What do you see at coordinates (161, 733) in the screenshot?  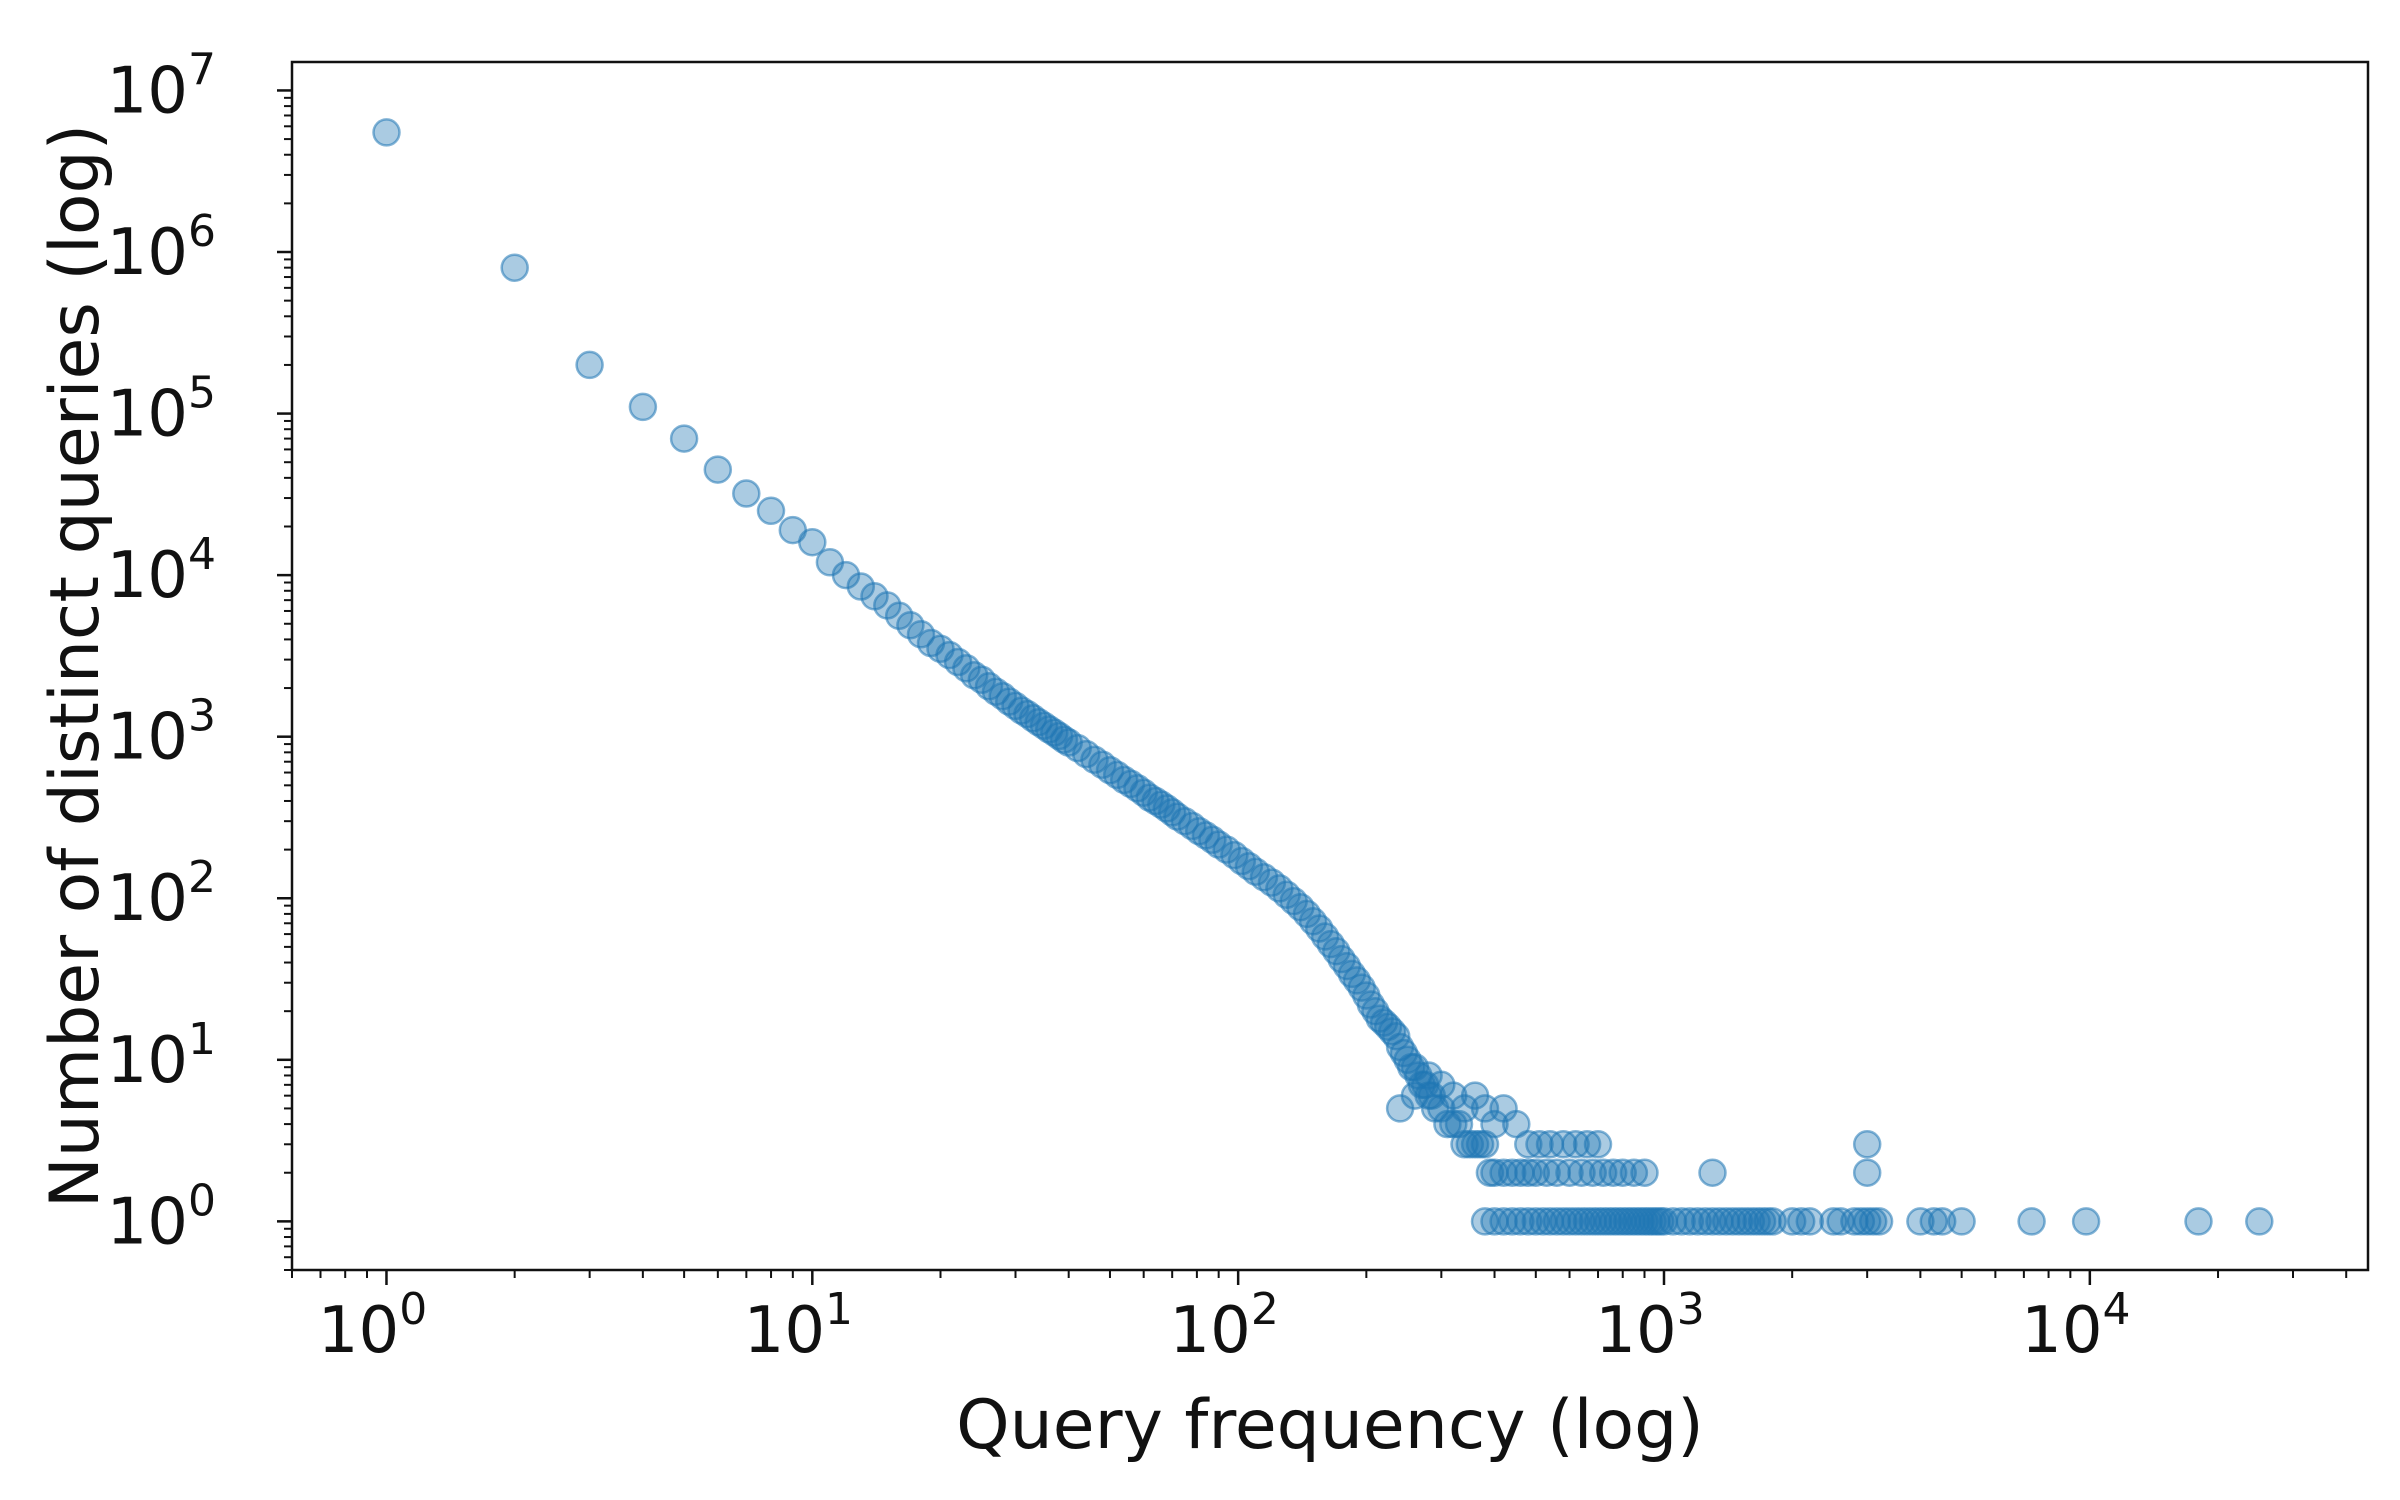 I see `y-tick-label: 10³` at bounding box center [161, 733].